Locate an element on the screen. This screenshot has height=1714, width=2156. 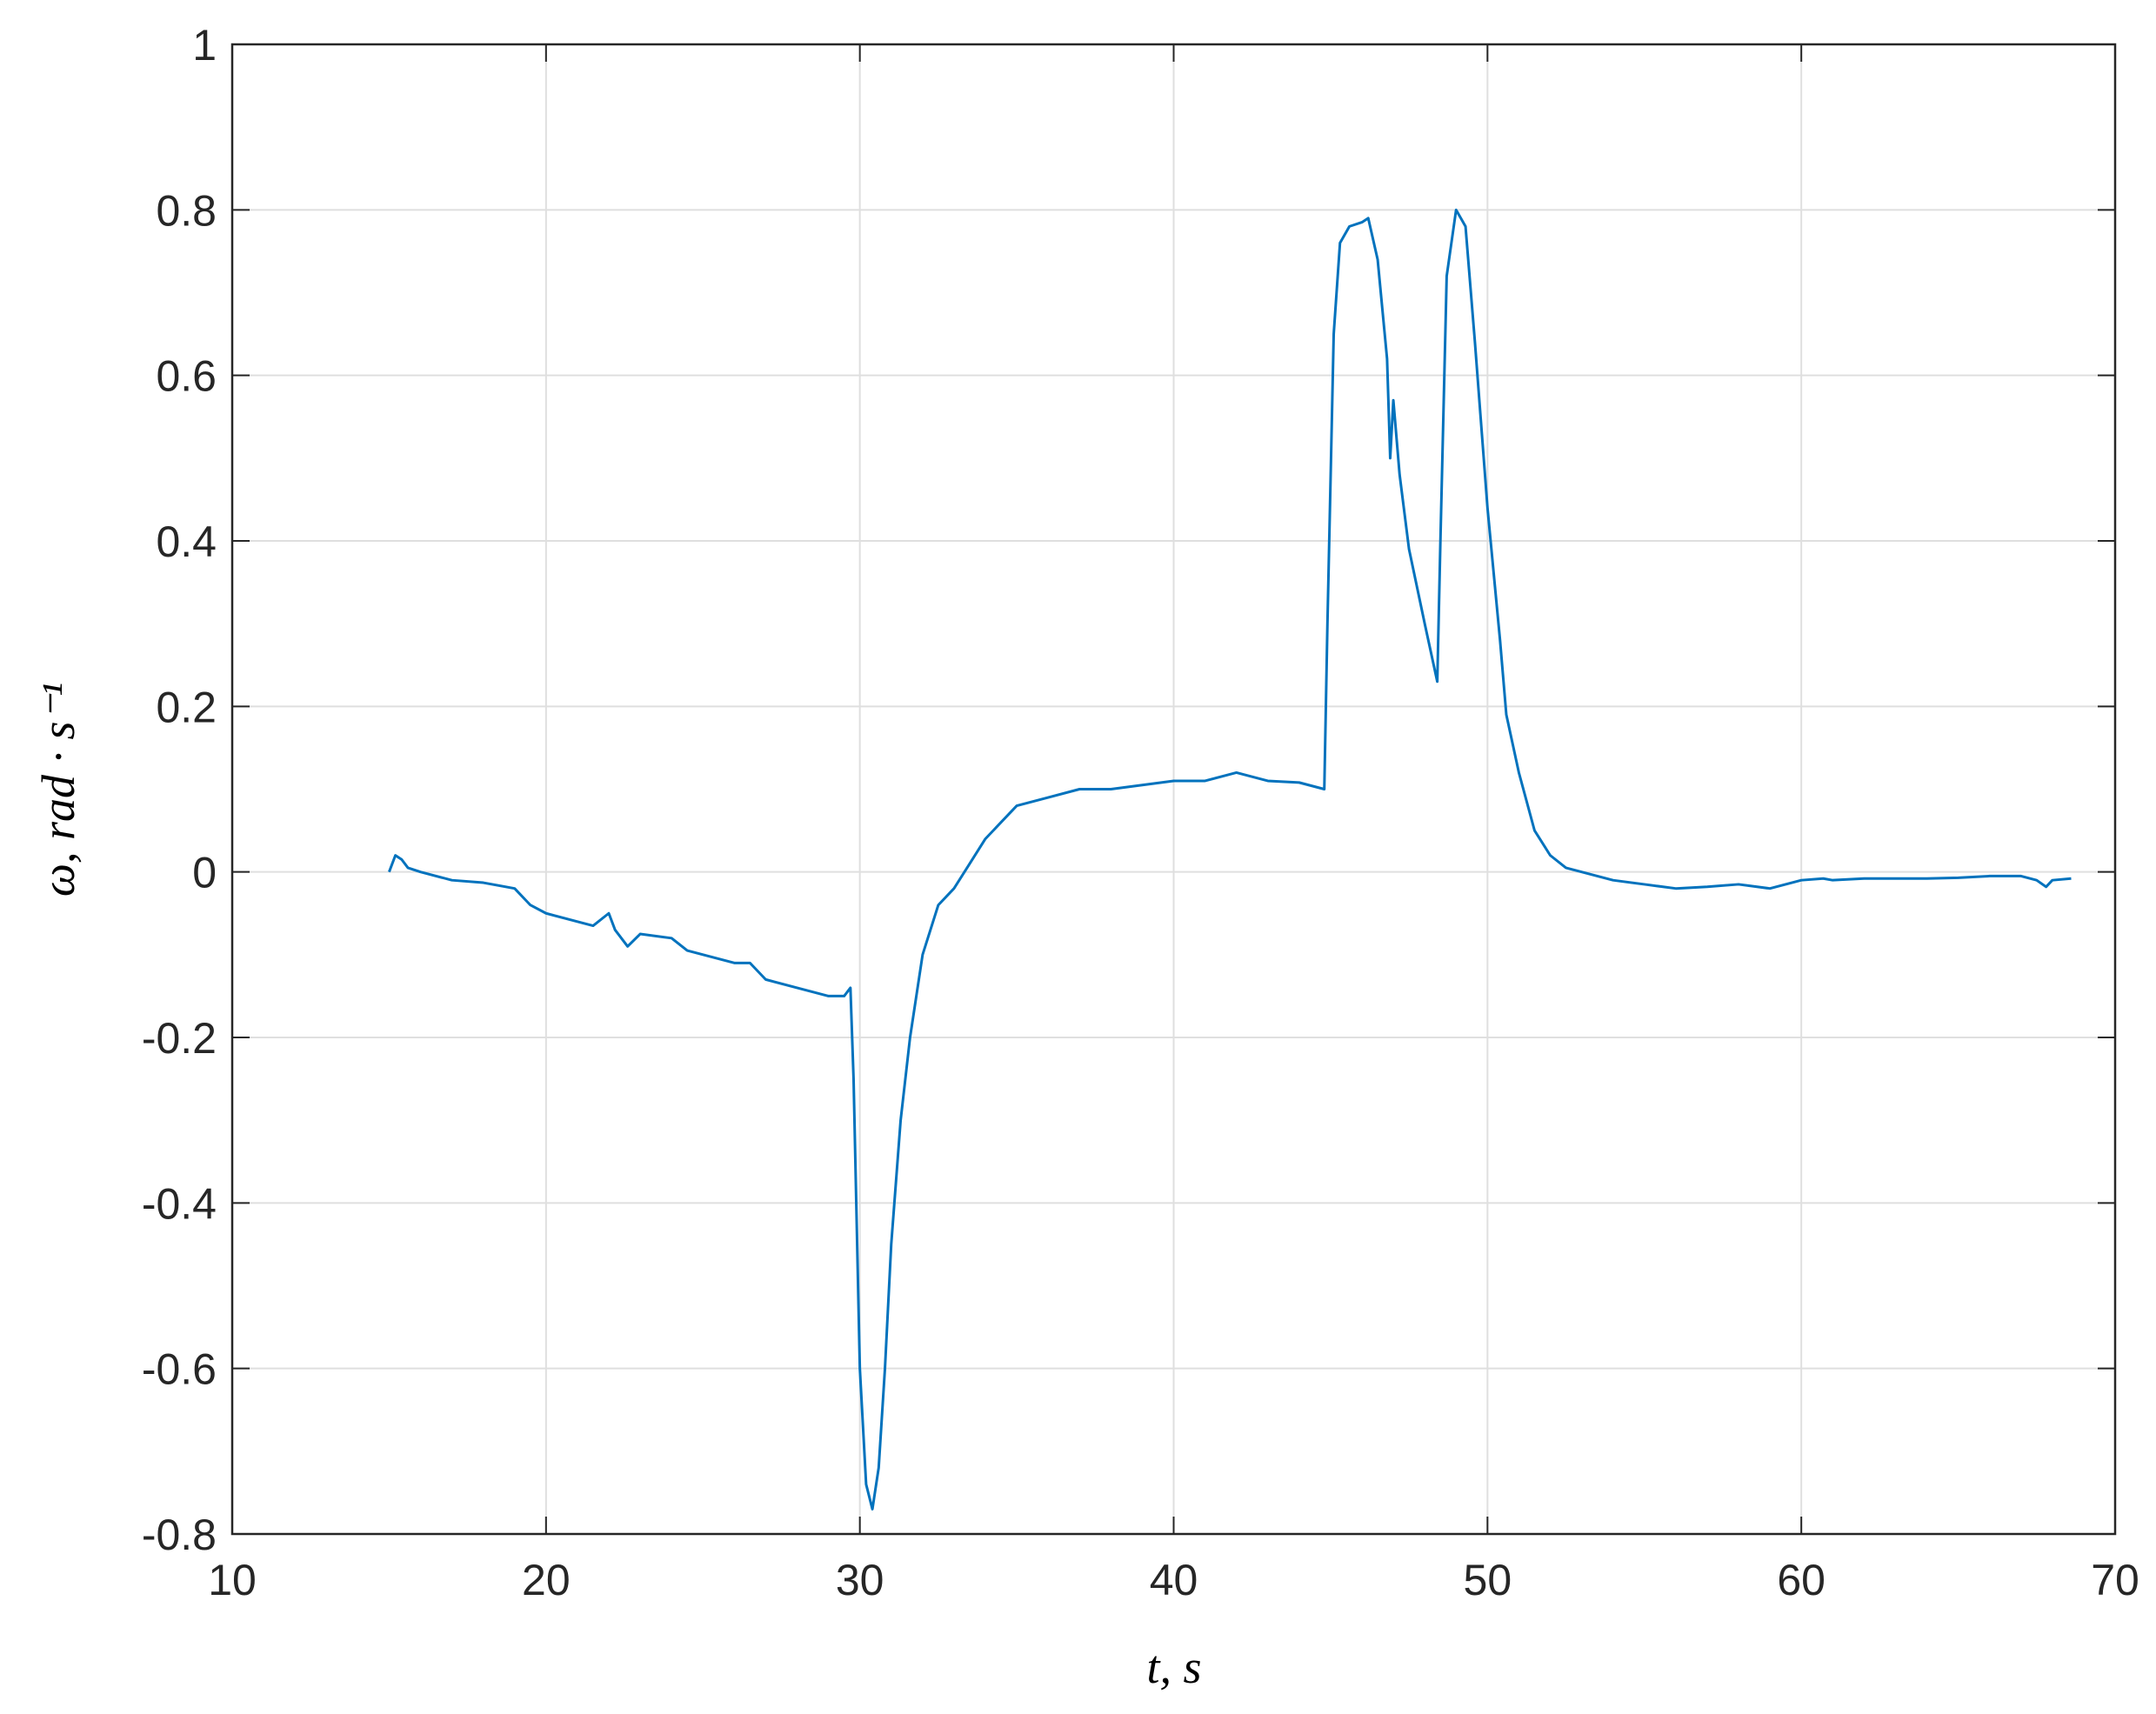
x-axis-label: t, s is located at coordinates (1173, 1667).